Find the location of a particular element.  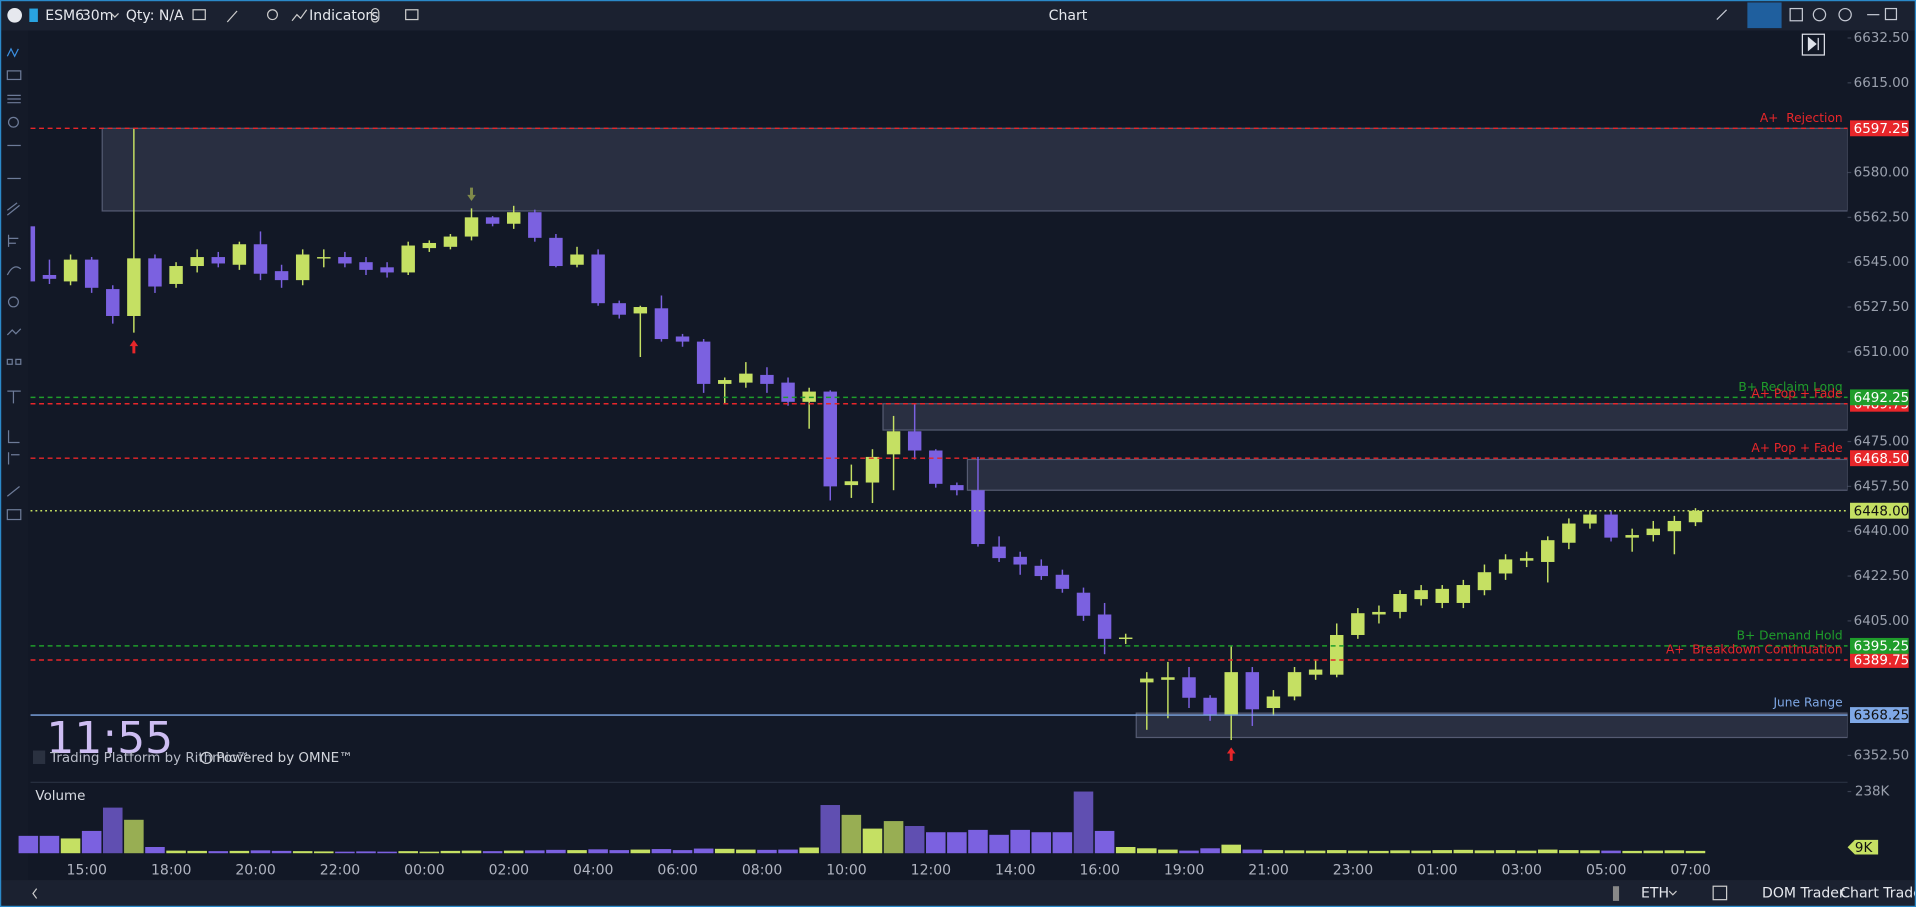

signal-arrow-down is located at coordinates (471, 194).